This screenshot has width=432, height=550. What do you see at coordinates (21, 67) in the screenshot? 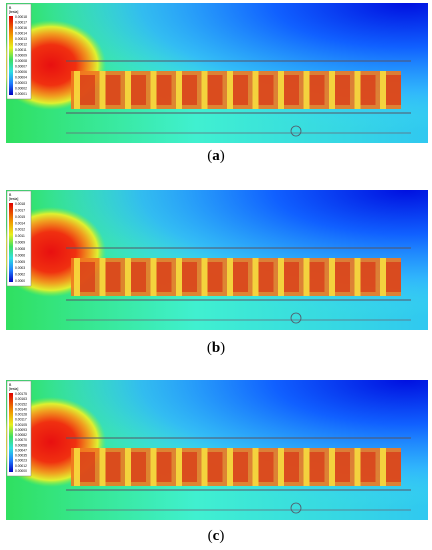
I see `legend-value: 0.00007` at bounding box center [21, 67].